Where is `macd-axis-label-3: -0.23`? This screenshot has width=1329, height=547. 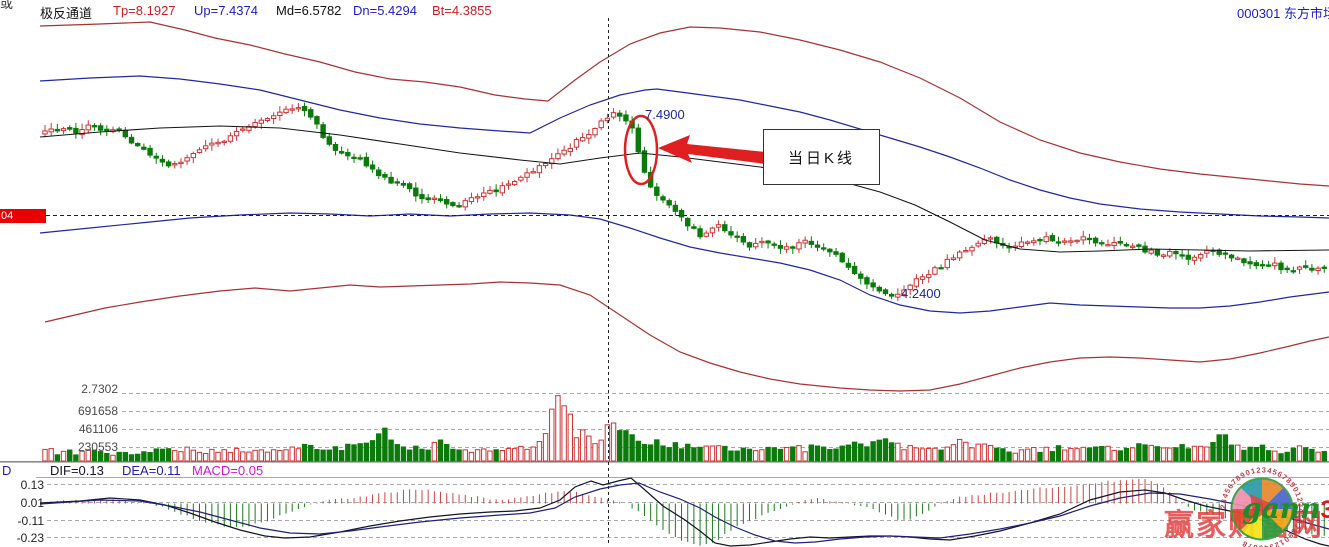 macd-axis-label-3: -0.23 is located at coordinates (30, 538).